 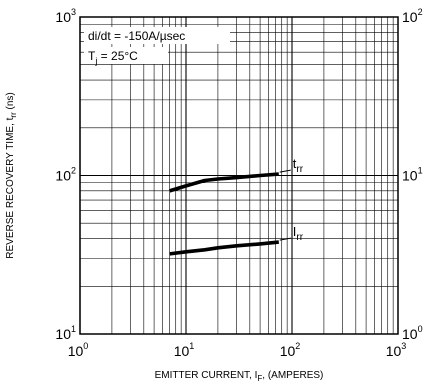 What do you see at coordinates (239, 376) in the screenshot?
I see `x-axis-label: EMITTER CURRENT, IF, (AMPERES)` at bounding box center [239, 376].